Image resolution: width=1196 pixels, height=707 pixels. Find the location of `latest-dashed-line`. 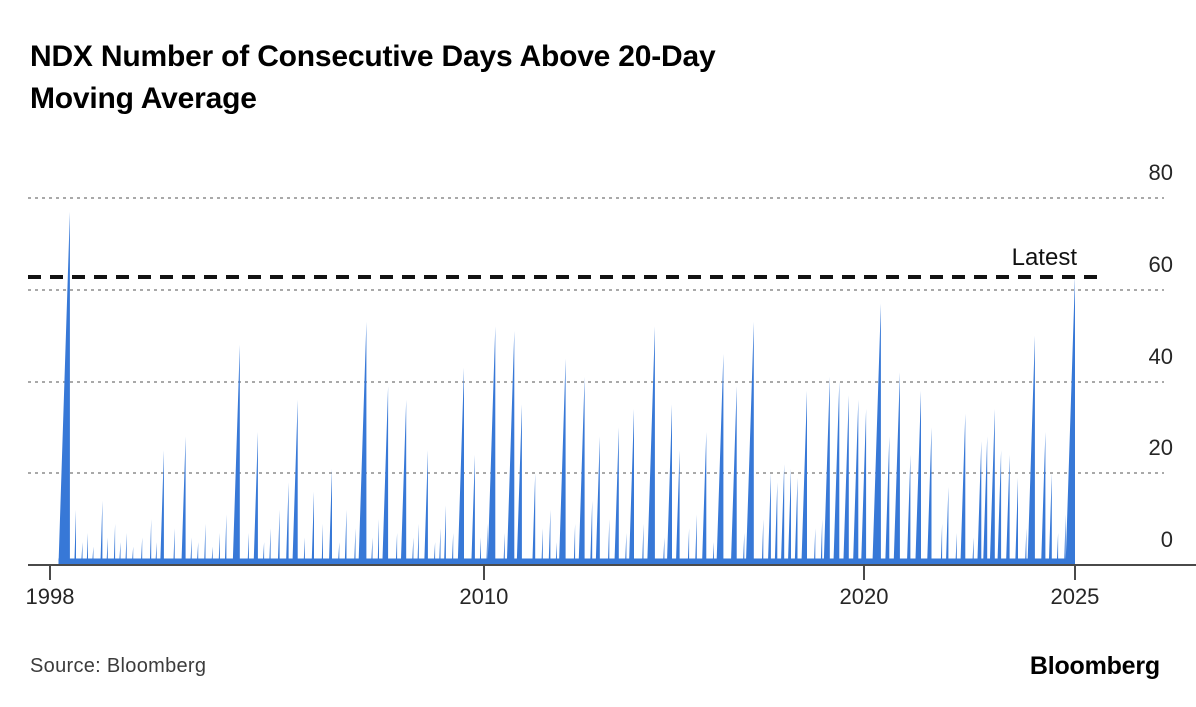

latest-dashed-line is located at coordinates (564, 277).